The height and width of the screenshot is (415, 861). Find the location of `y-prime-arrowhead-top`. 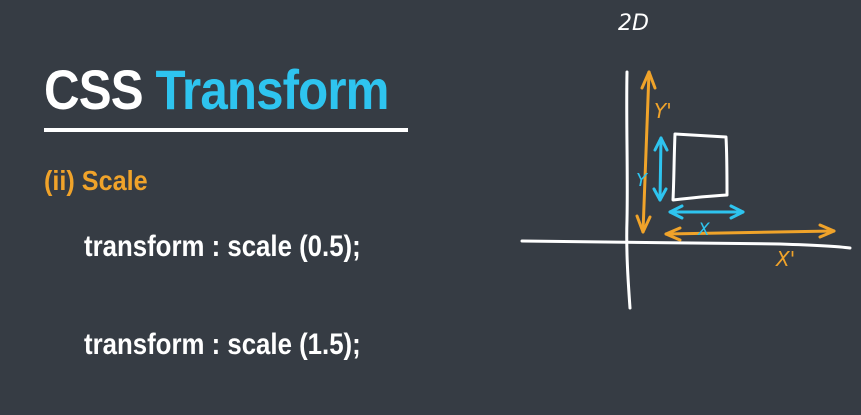

y-prime-arrowhead-top is located at coordinates (648, 80).